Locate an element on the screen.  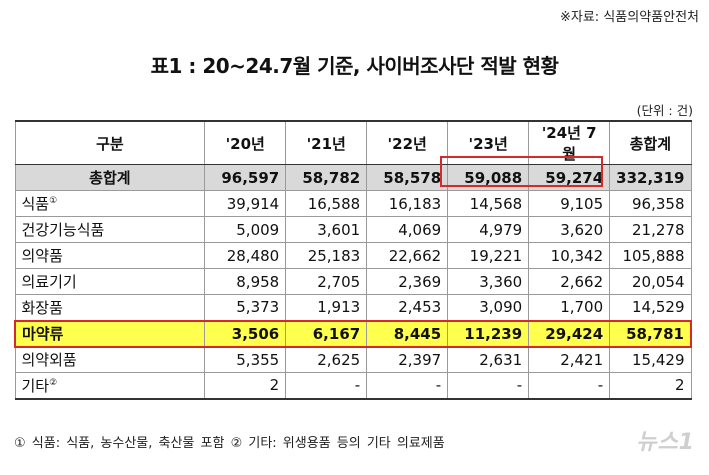
cell: 2,421 is located at coordinates (569, 359).